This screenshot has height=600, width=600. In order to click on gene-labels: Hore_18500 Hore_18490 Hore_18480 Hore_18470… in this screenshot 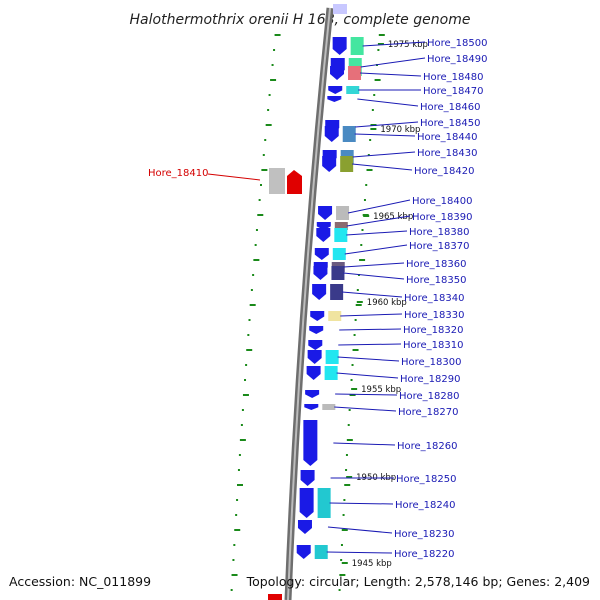, I will do `click(441, 299)`.